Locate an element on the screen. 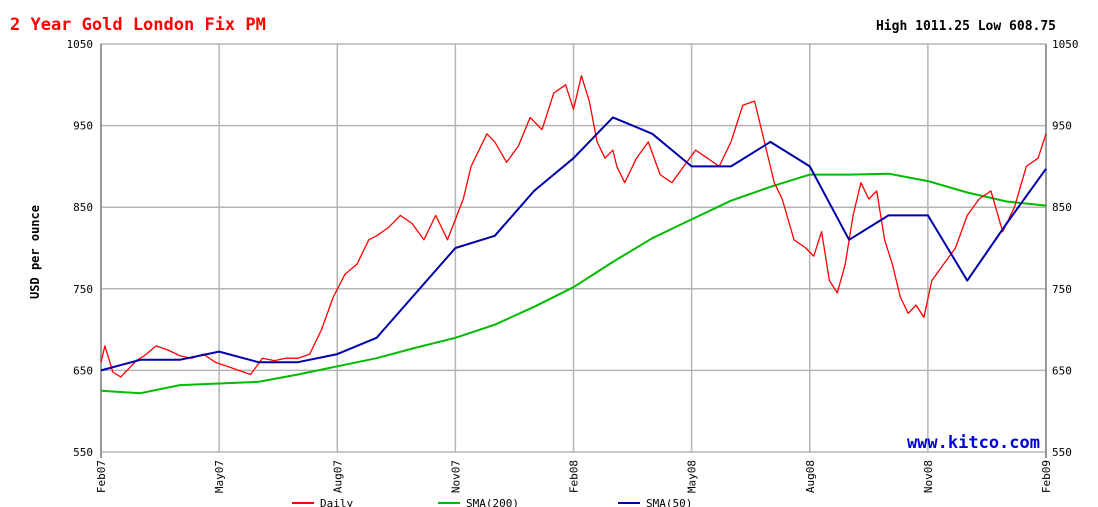 Image resolution: width=1098 pixels, height=507 pixels. y-ticks-left: 1050 950 850 750 650 550 is located at coordinates (80, 248).